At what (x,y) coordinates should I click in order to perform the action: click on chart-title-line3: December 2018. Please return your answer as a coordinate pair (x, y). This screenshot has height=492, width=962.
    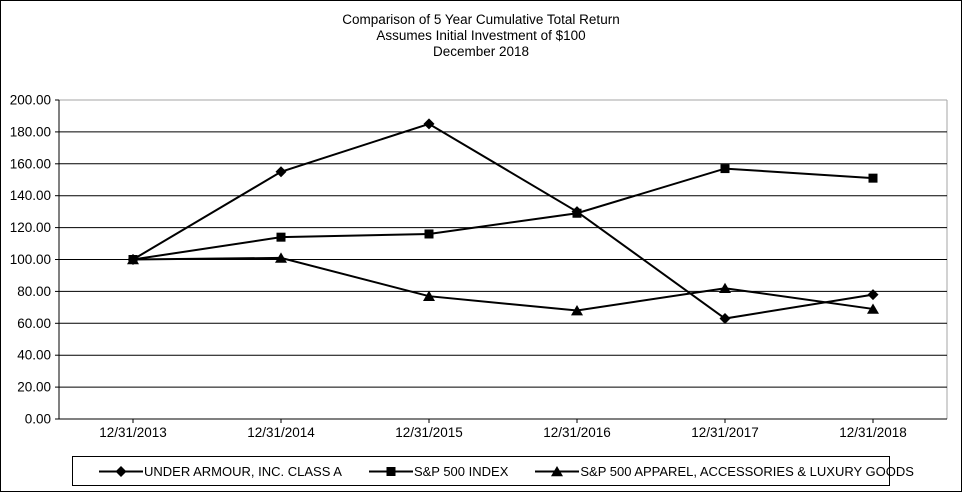
    Looking at the image, I should click on (481, 51).